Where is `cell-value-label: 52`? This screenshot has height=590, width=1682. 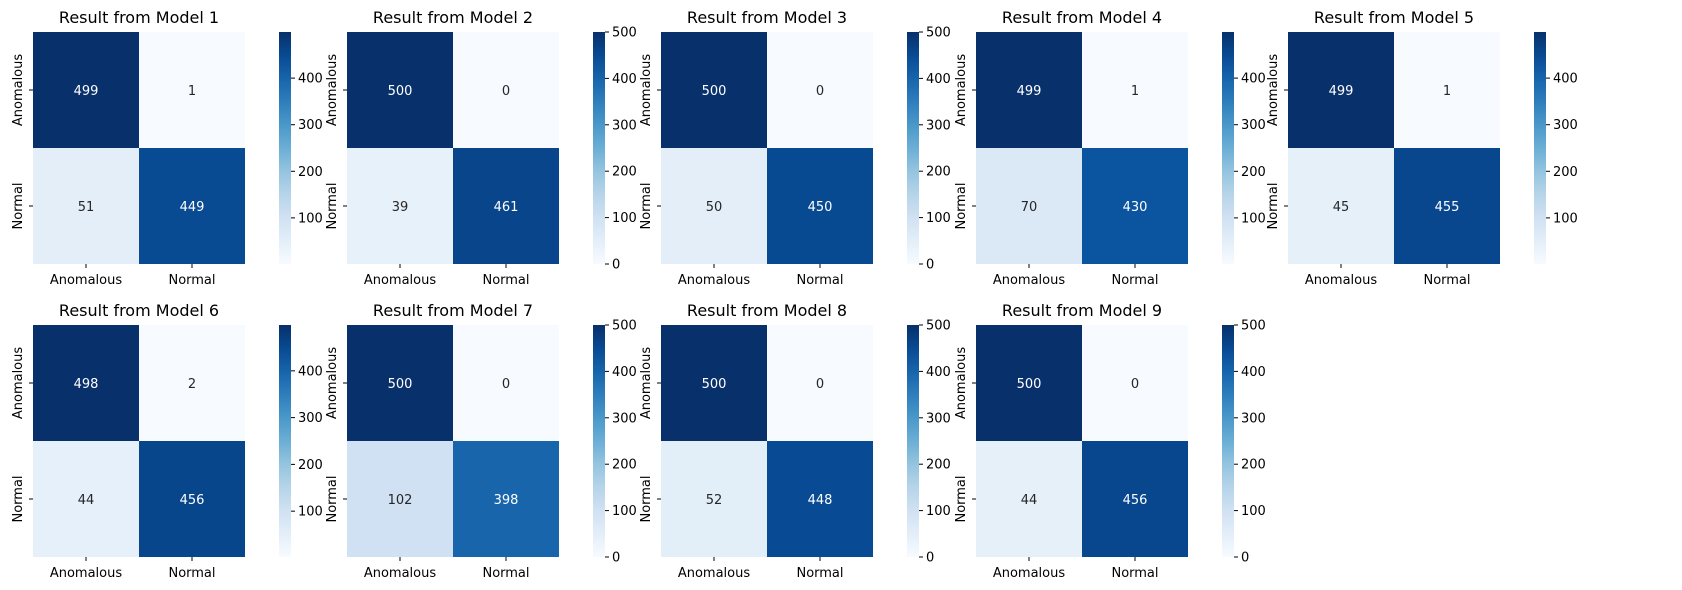
cell-value-label: 52 is located at coordinates (714, 500).